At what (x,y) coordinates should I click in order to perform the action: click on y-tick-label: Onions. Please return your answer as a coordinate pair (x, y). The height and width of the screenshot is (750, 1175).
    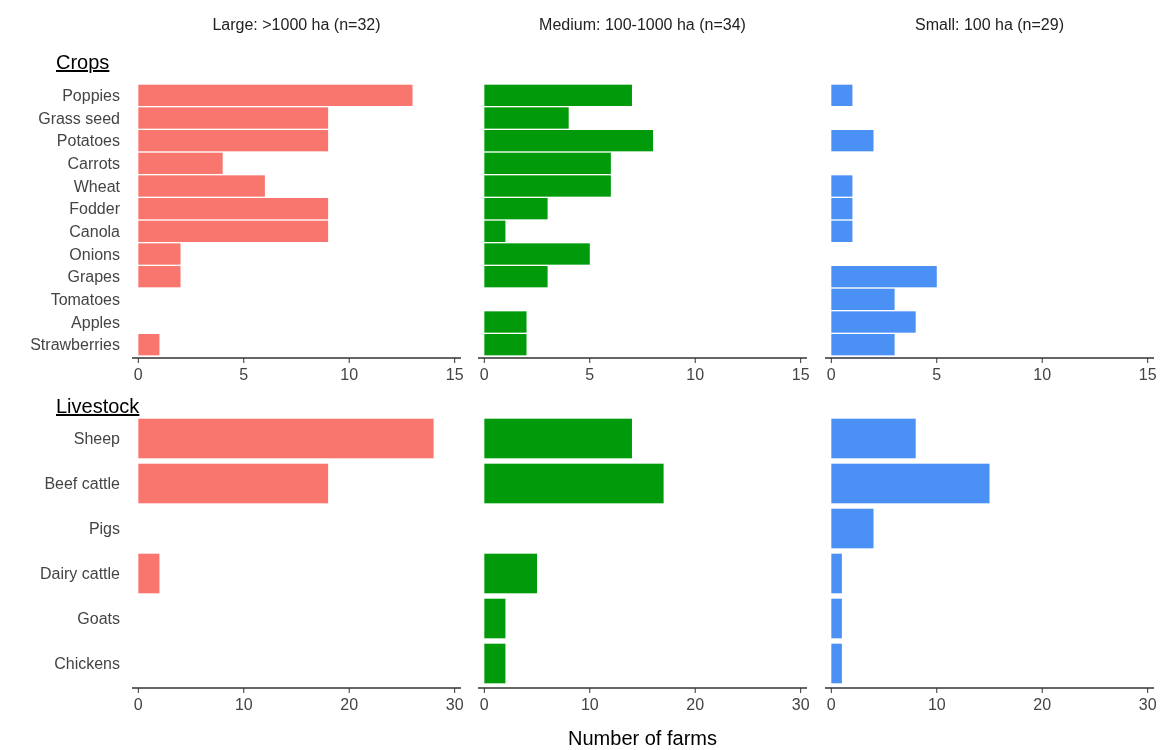
    Looking at the image, I should click on (94, 254).